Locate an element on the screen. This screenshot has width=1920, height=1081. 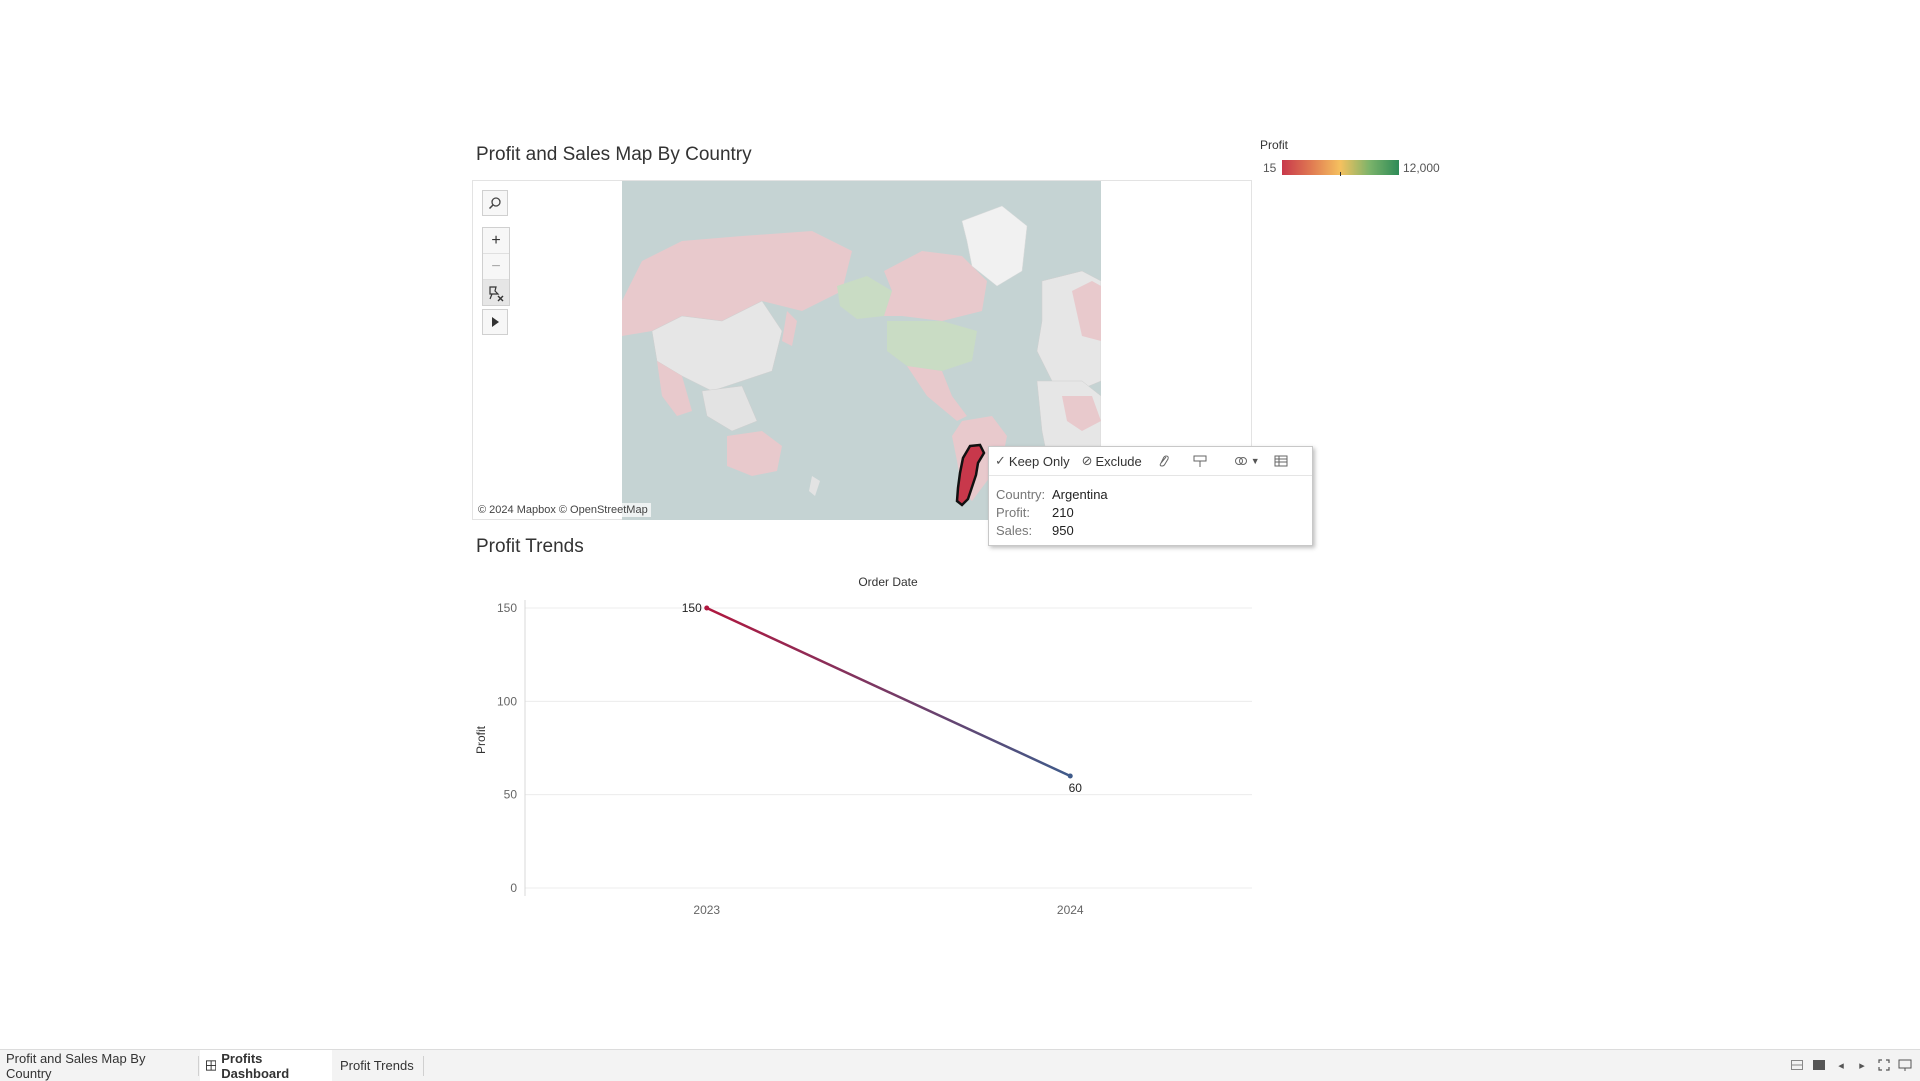
pin-clear-icon is located at coordinates (496, 293).